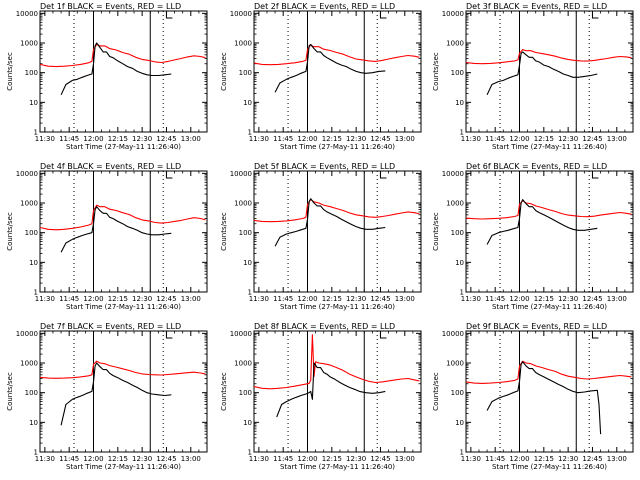 The image size is (640, 480). Describe the element at coordinates (536, 6) in the screenshot. I see `chart-title: Det 3f BLACK = Events, RED = LLD` at that location.